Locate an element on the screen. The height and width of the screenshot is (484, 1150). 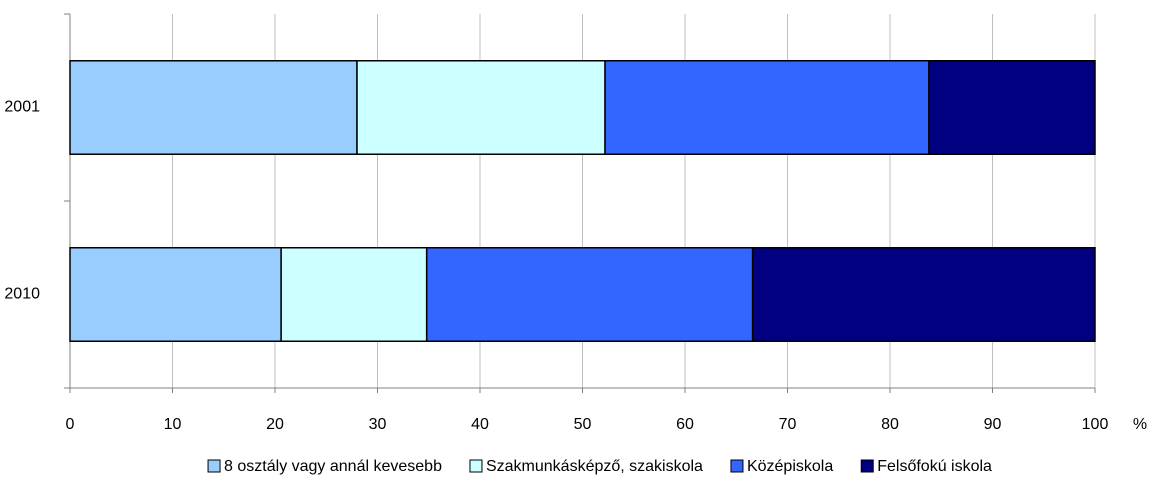
legend-label: Középiskola is located at coordinates (790, 466).